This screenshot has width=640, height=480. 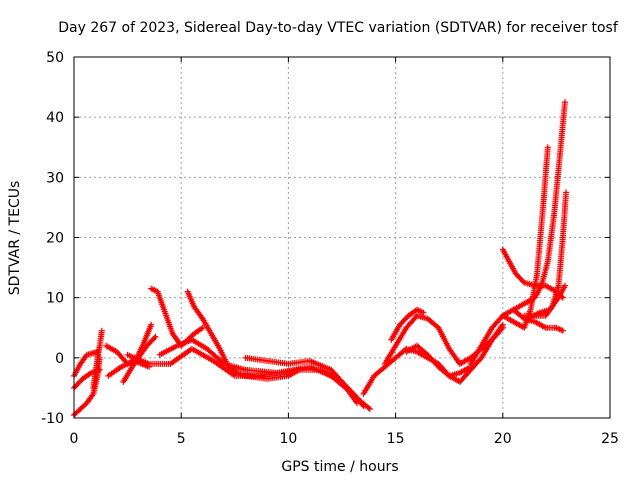 I want to click on series-arc-g, so click(x=129, y=368).